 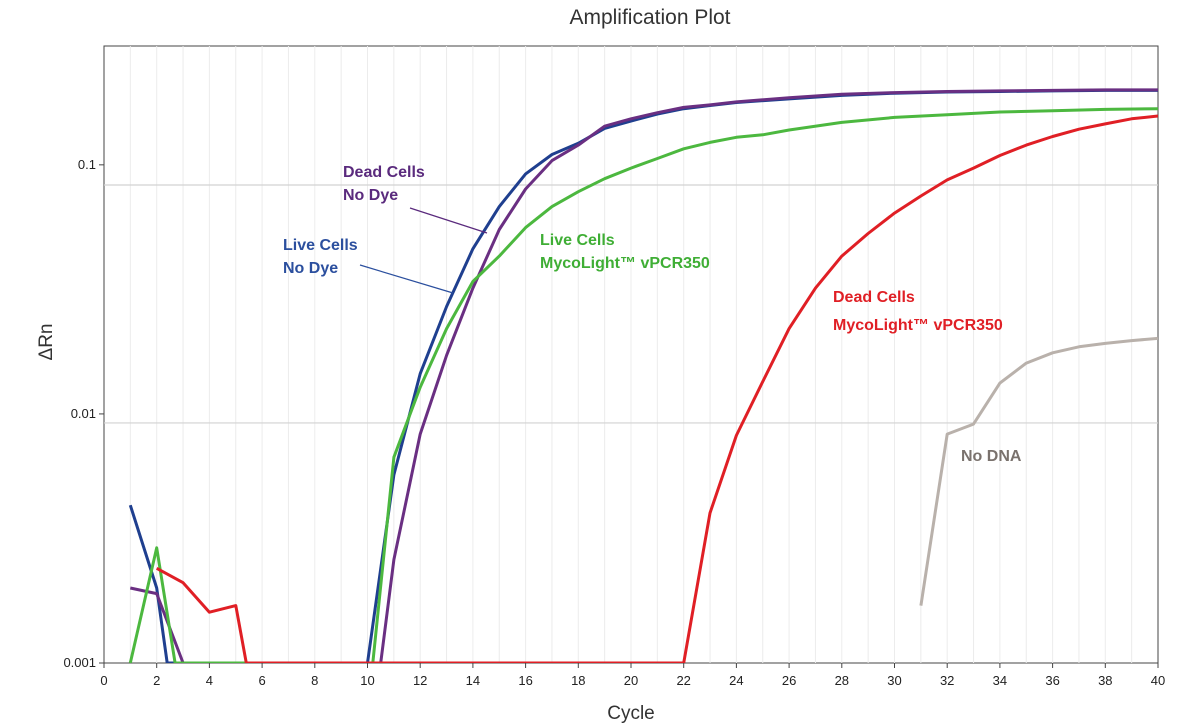 What do you see at coordinates (631, 680) in the screenshot?
I see `x-tick-label: 20` at bounding box center [631, 680].